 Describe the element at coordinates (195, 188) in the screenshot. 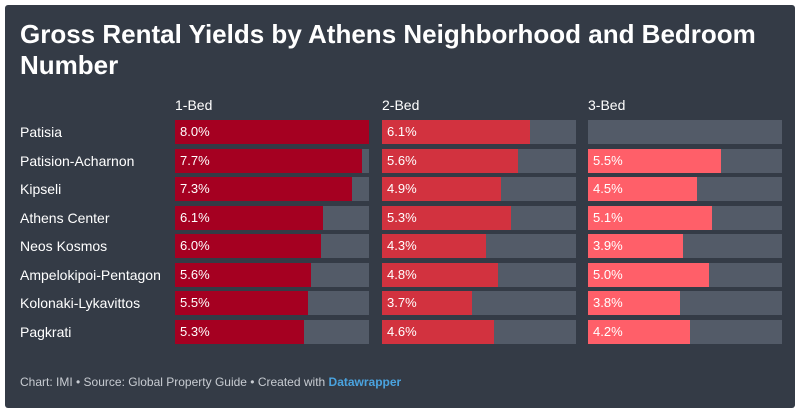

I see `bar-value-label: 7.3%` at that location.